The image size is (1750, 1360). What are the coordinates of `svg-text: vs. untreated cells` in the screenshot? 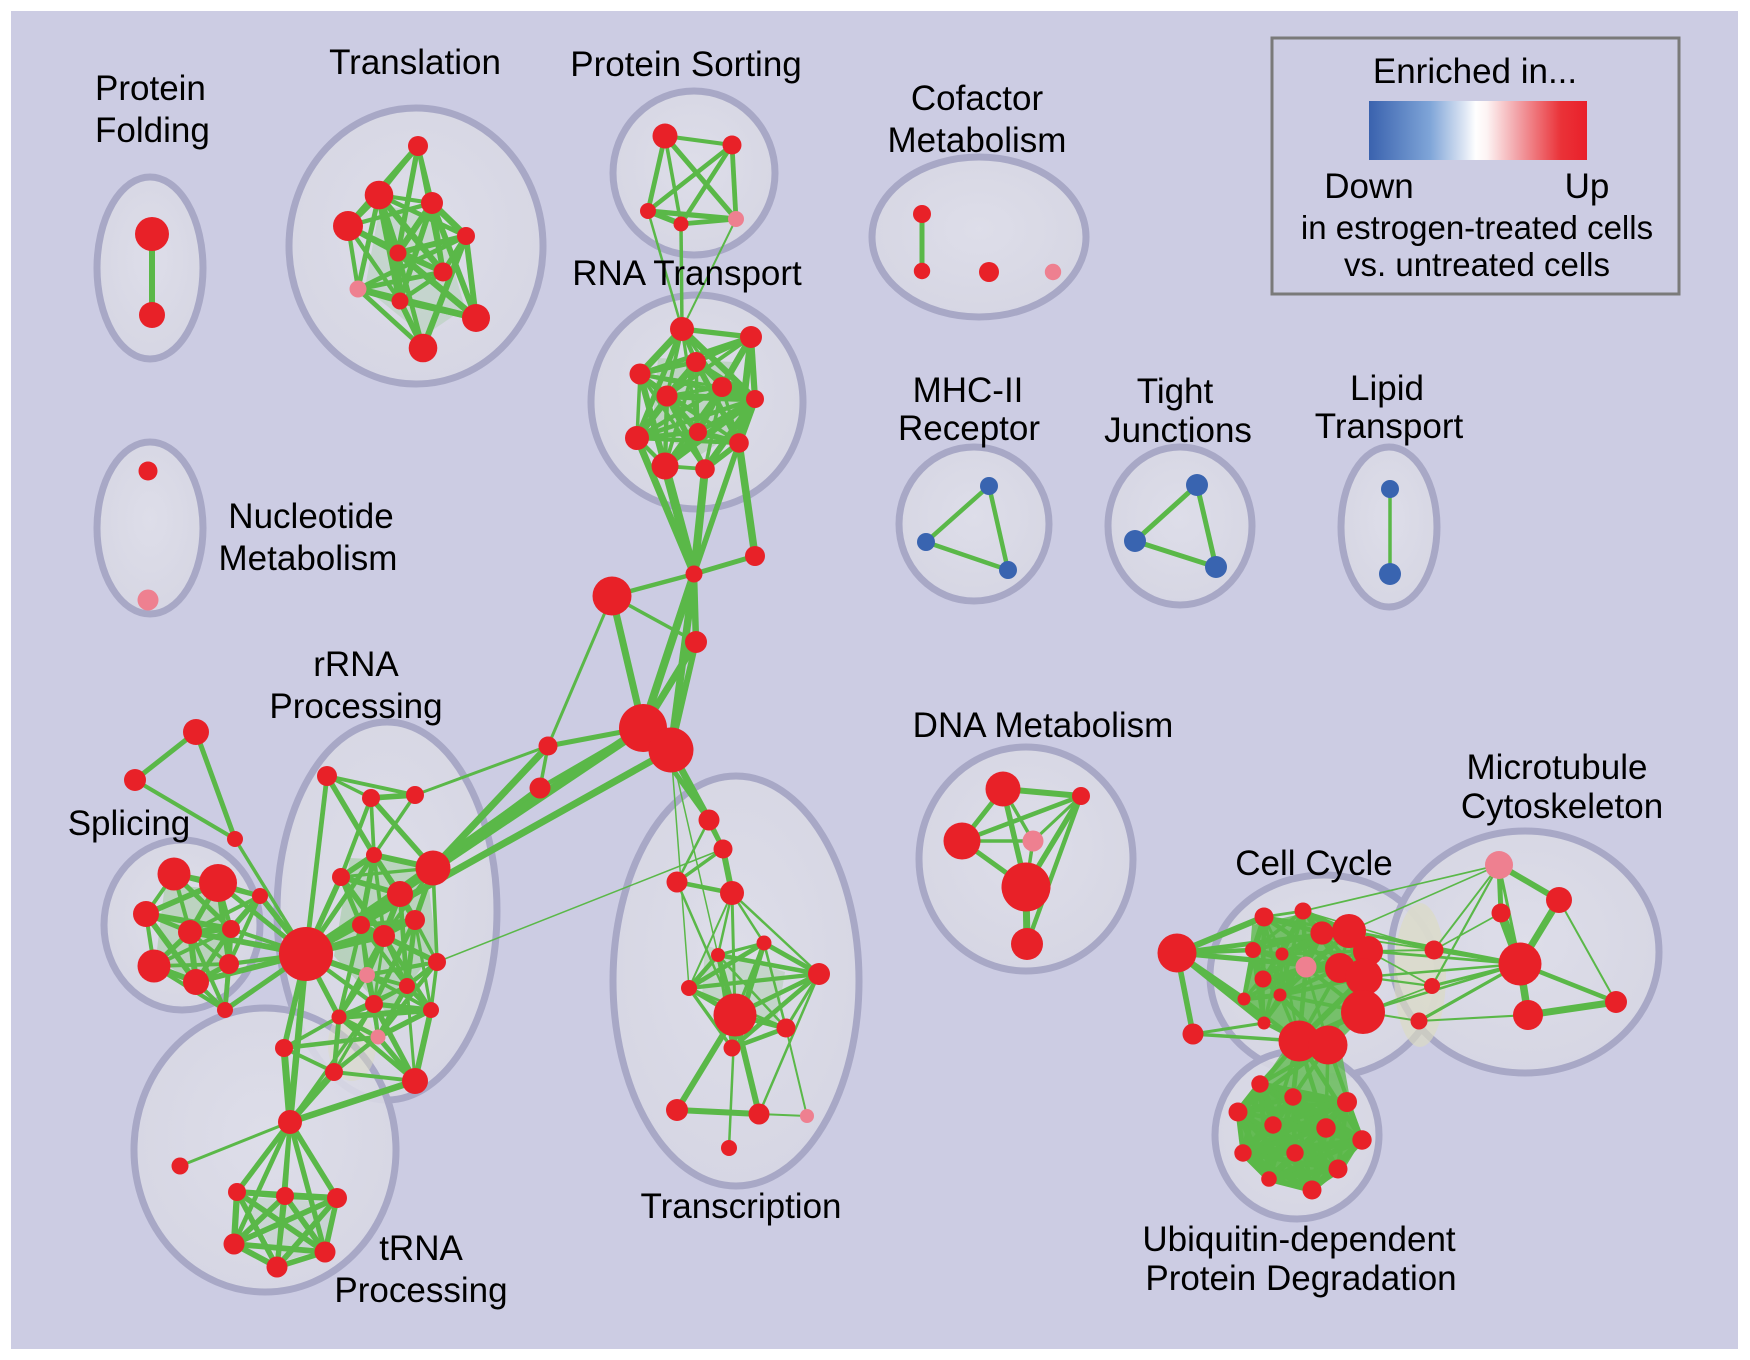 It's located at (1477, 264).